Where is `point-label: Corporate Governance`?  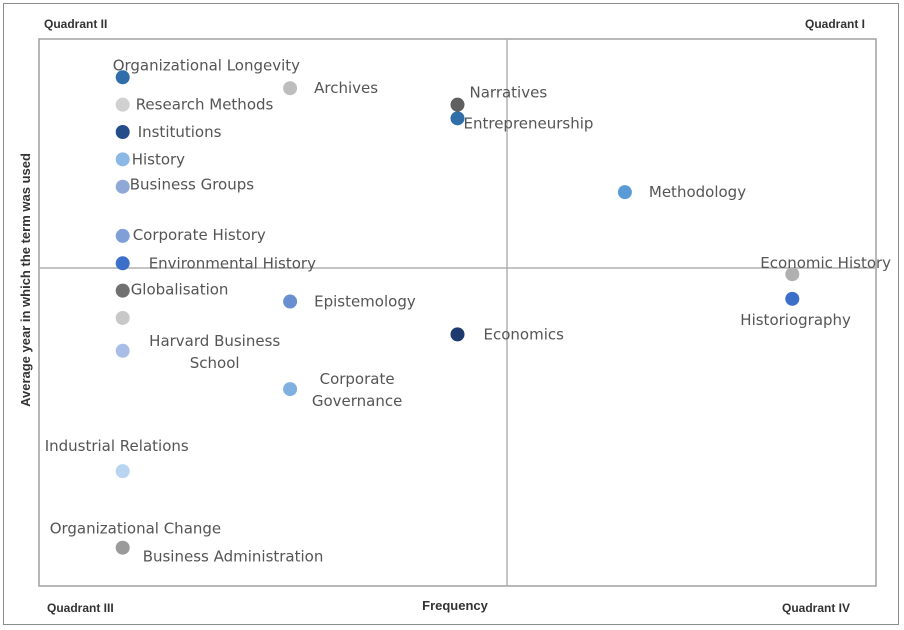 point-label: Corporate Governance is located at coordinates (357, 390).